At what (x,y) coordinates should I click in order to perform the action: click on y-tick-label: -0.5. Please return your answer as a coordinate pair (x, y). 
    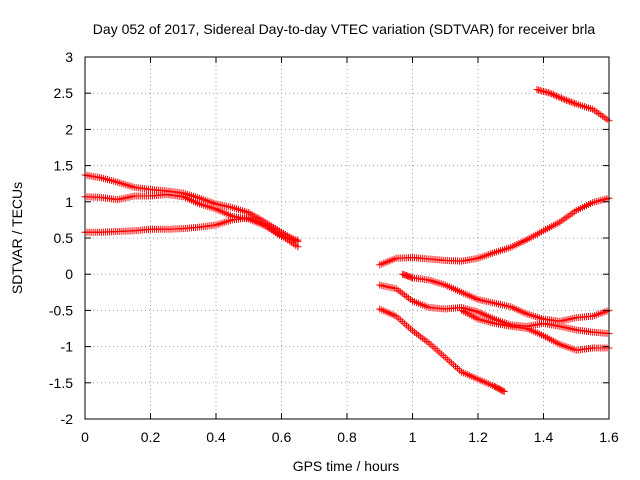
    Looking at the image, I should click on (61, 310).